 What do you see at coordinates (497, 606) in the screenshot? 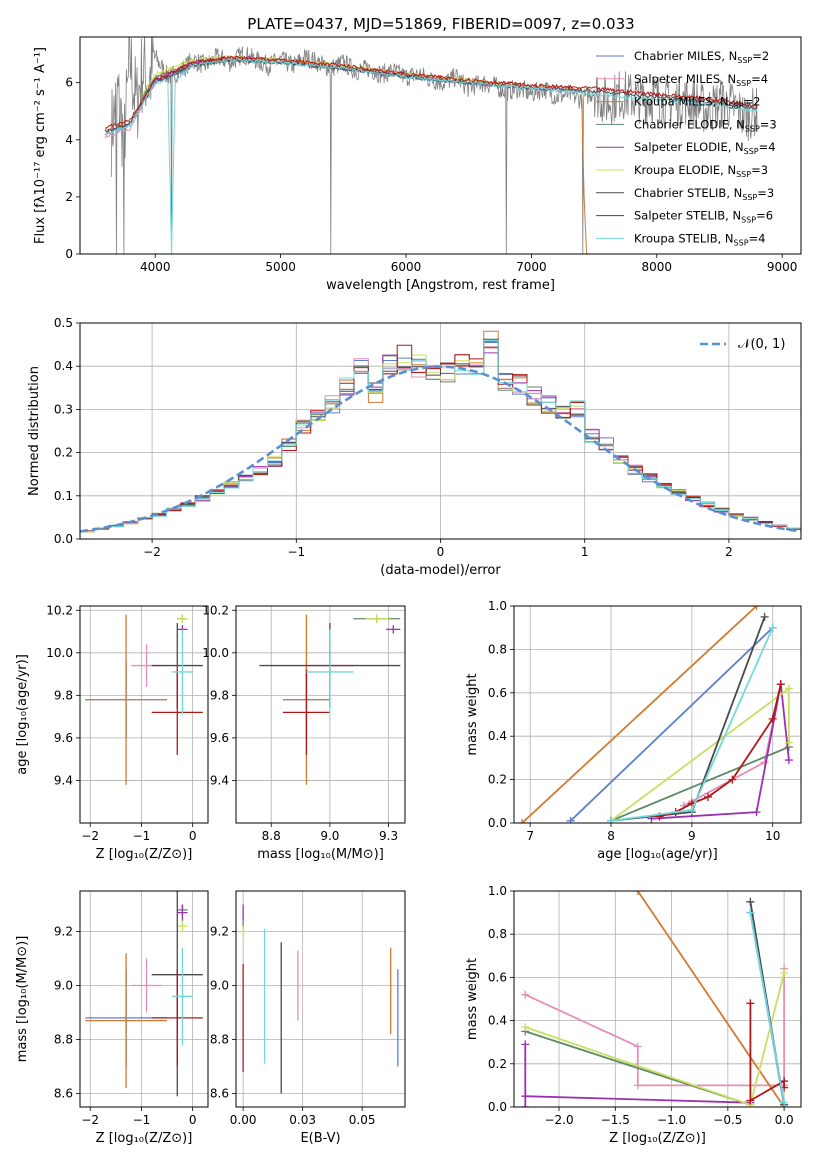
I see `y-tick-label: 1.0` at bounding box center [497, 606].